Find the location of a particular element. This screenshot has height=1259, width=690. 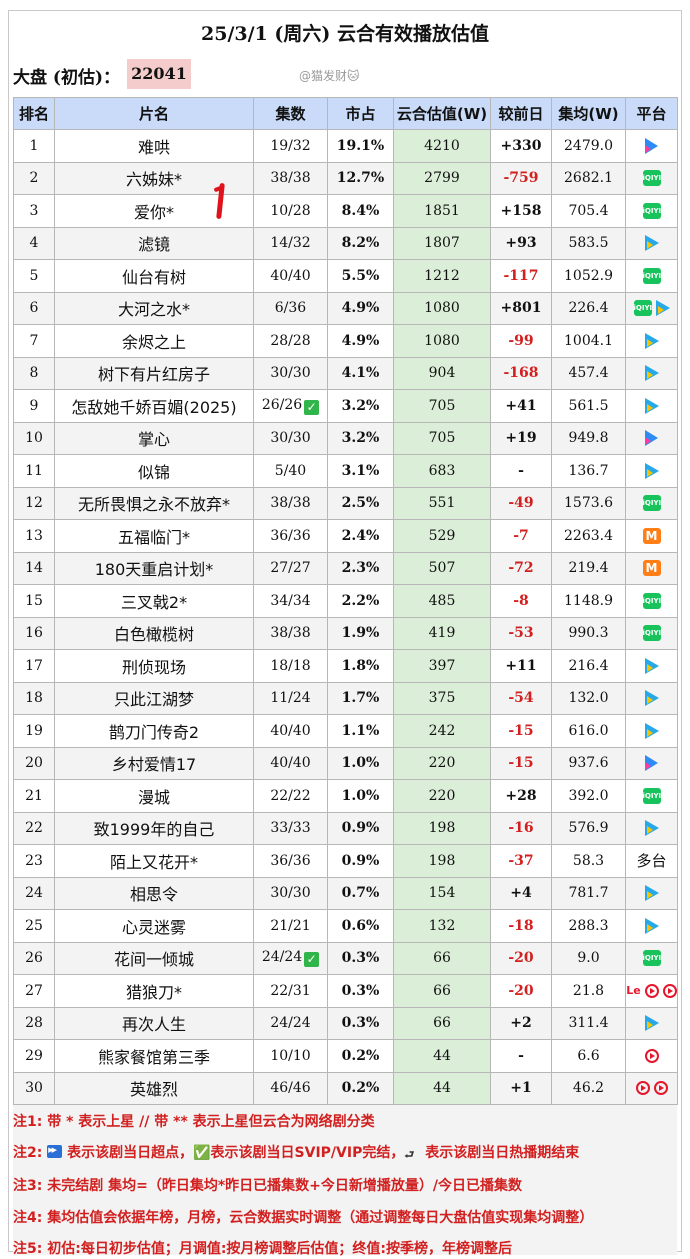

average-cell: 392.0 is located at coordinates (588, 796).